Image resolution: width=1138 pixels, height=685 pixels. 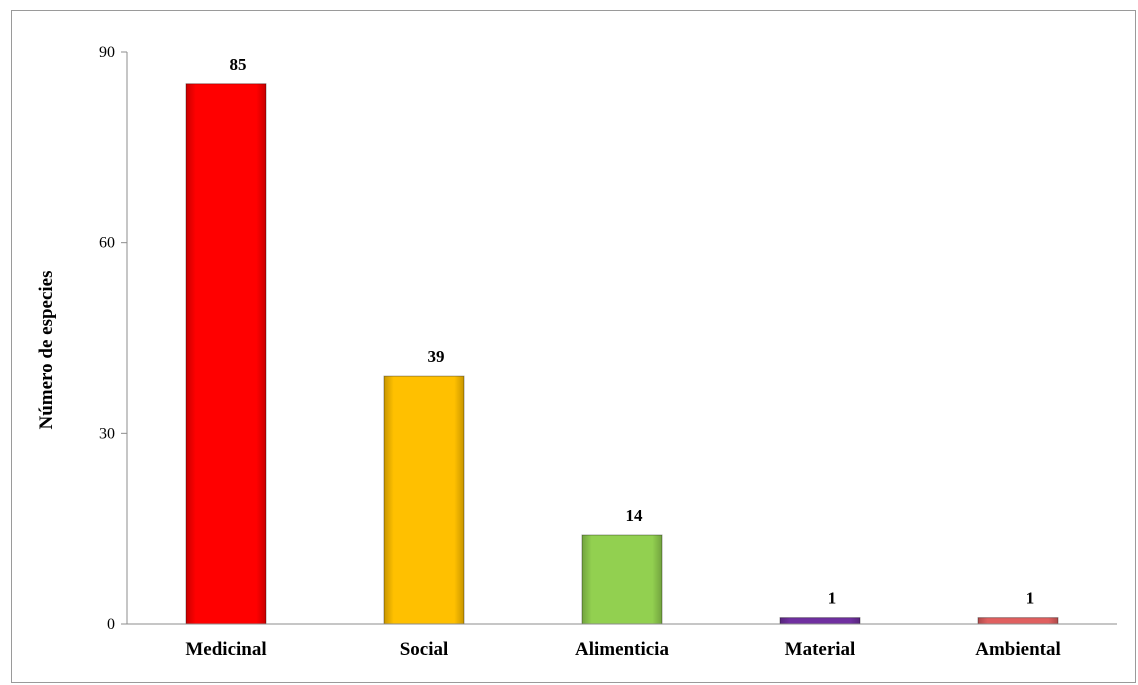 I want to click on data-label-material: 1, so click(x=832, y=598).